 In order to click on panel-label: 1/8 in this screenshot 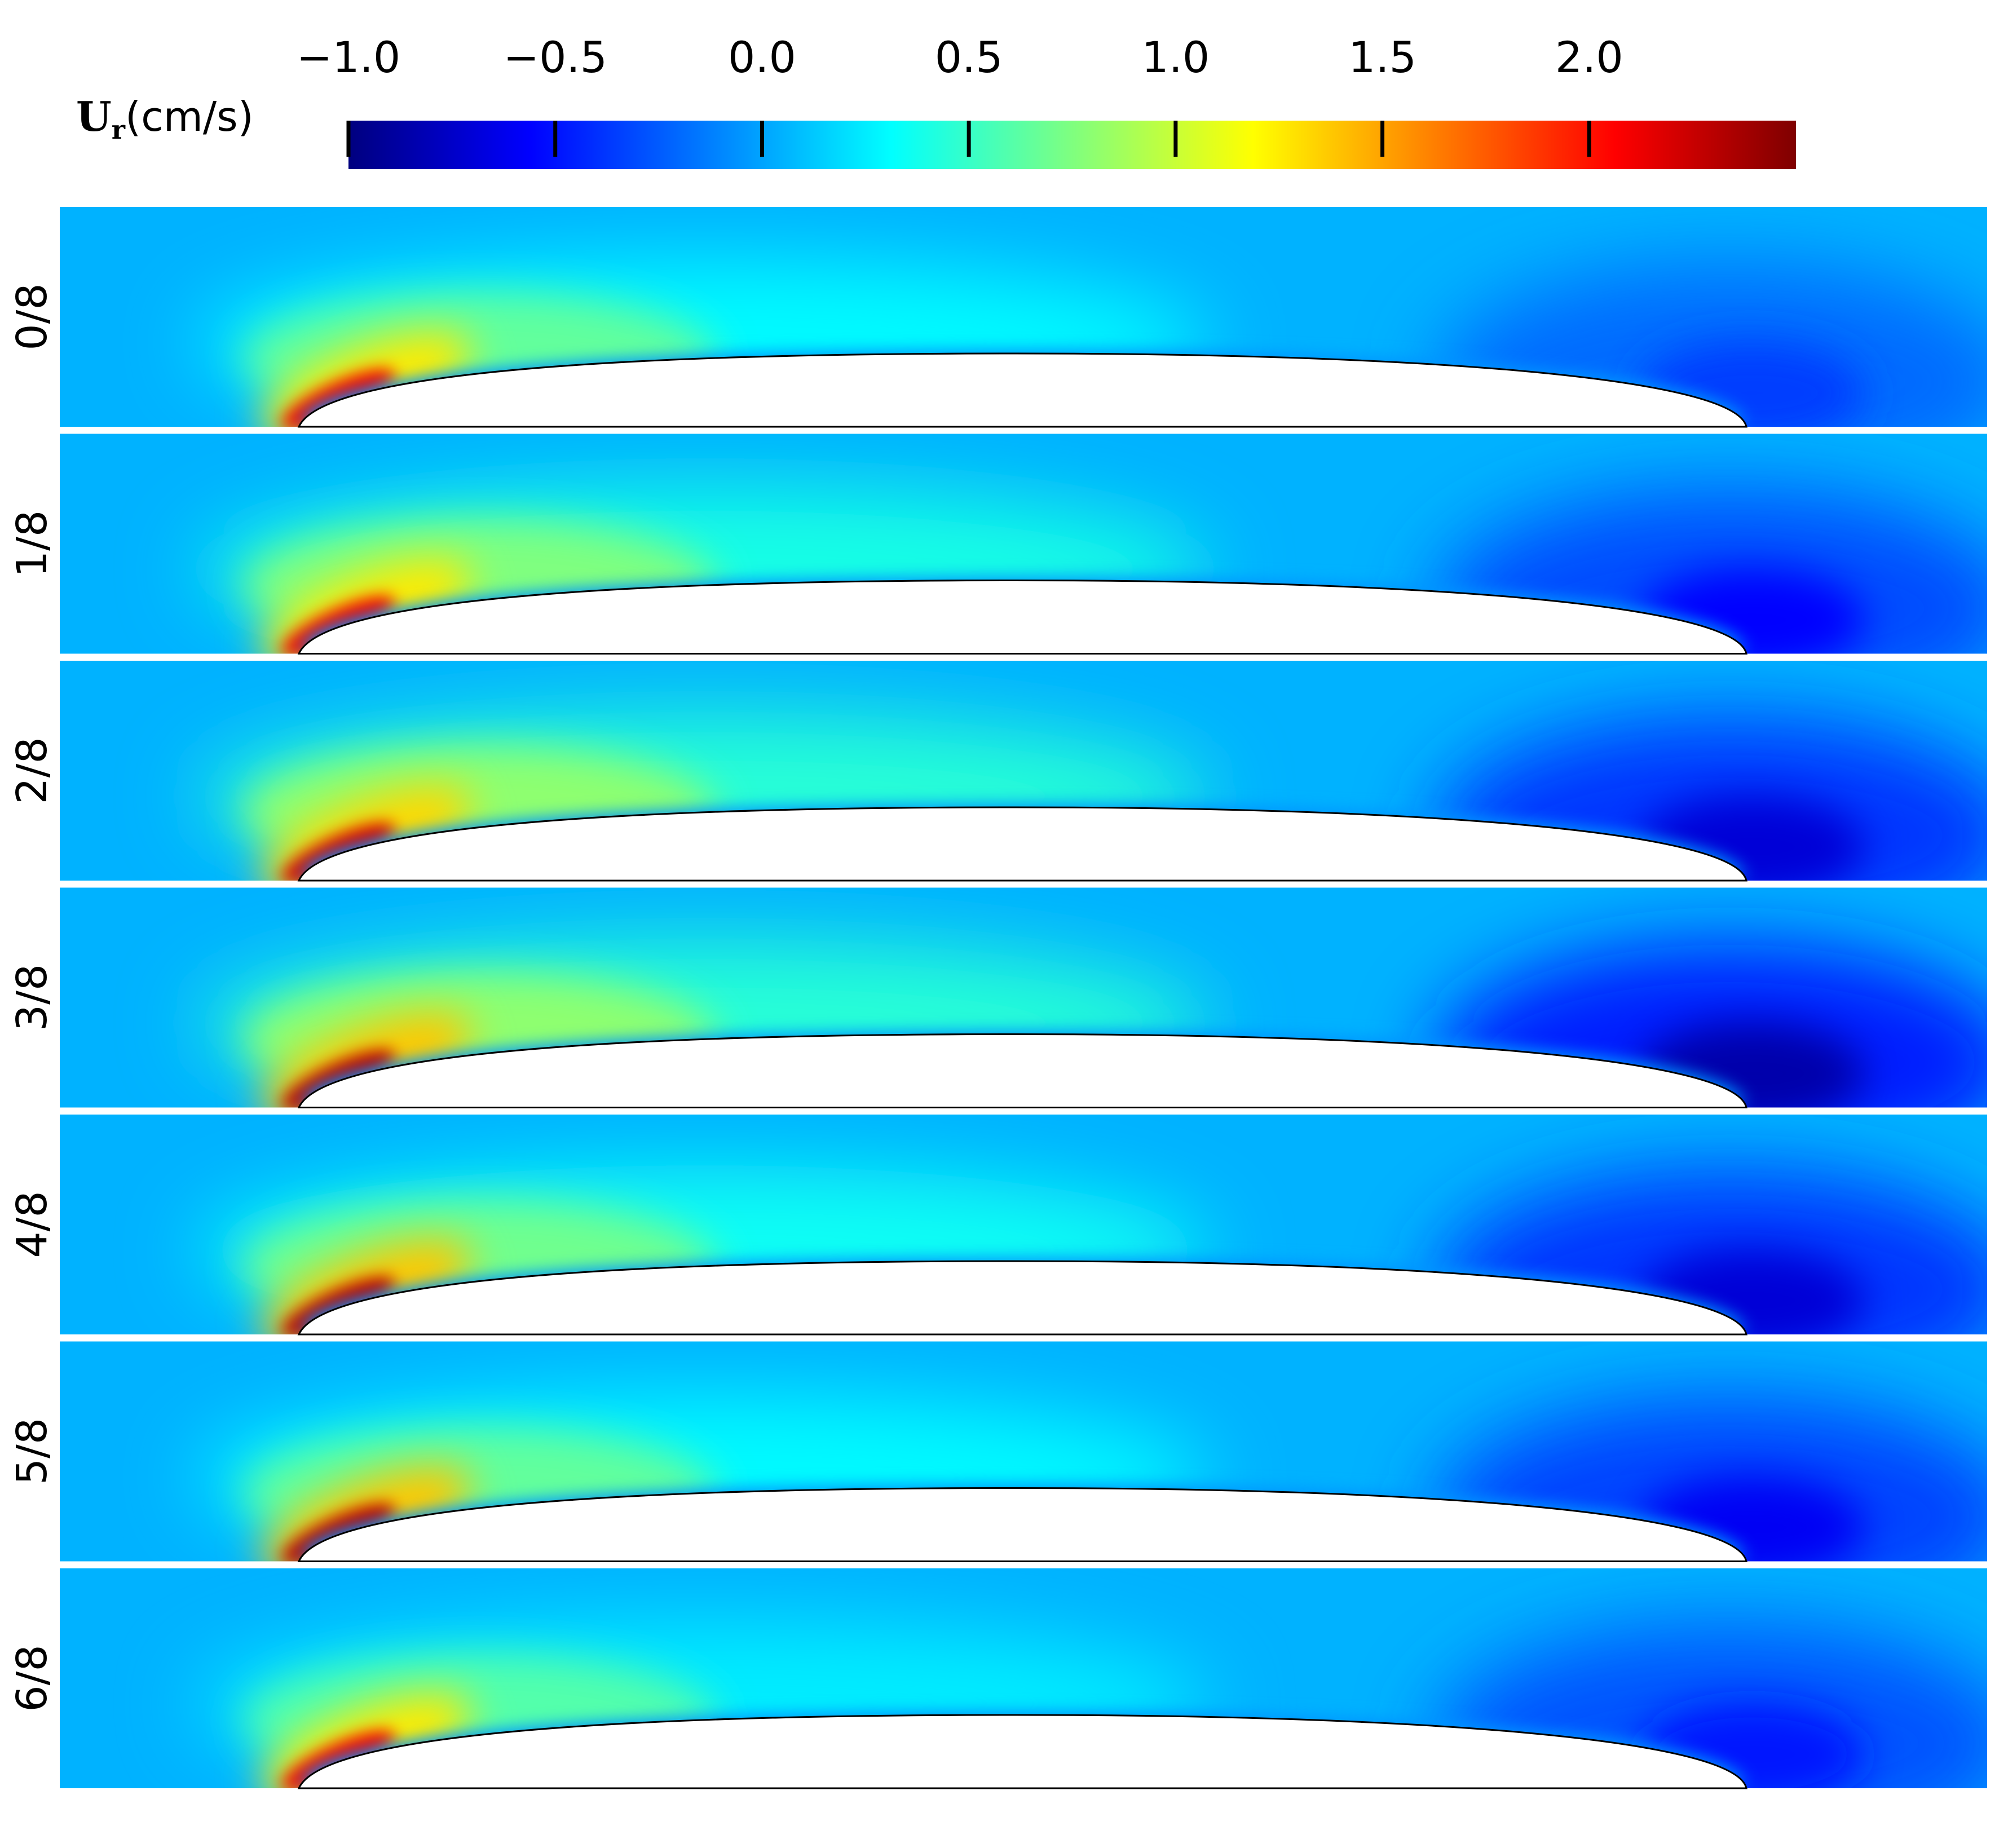, I will do `click(32, 543)`.